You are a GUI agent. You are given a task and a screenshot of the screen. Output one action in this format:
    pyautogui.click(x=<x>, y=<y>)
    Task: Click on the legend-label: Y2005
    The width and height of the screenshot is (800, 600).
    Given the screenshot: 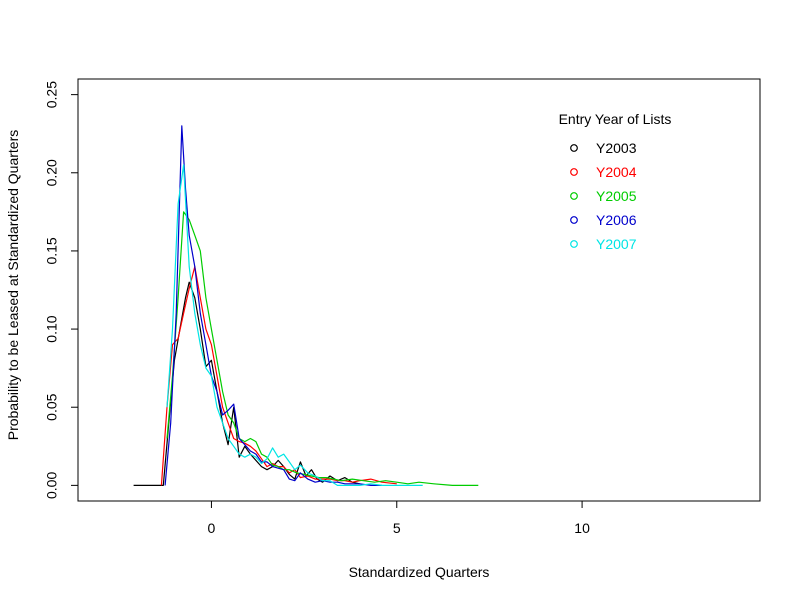 What is the action you would take?
    pyautogui.click(x=616, y=196)
    